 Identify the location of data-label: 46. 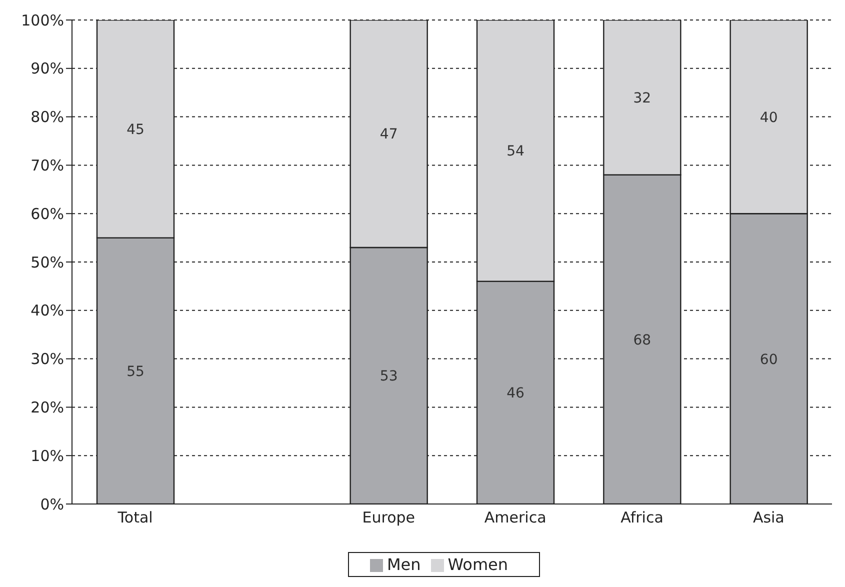
(515, 394).